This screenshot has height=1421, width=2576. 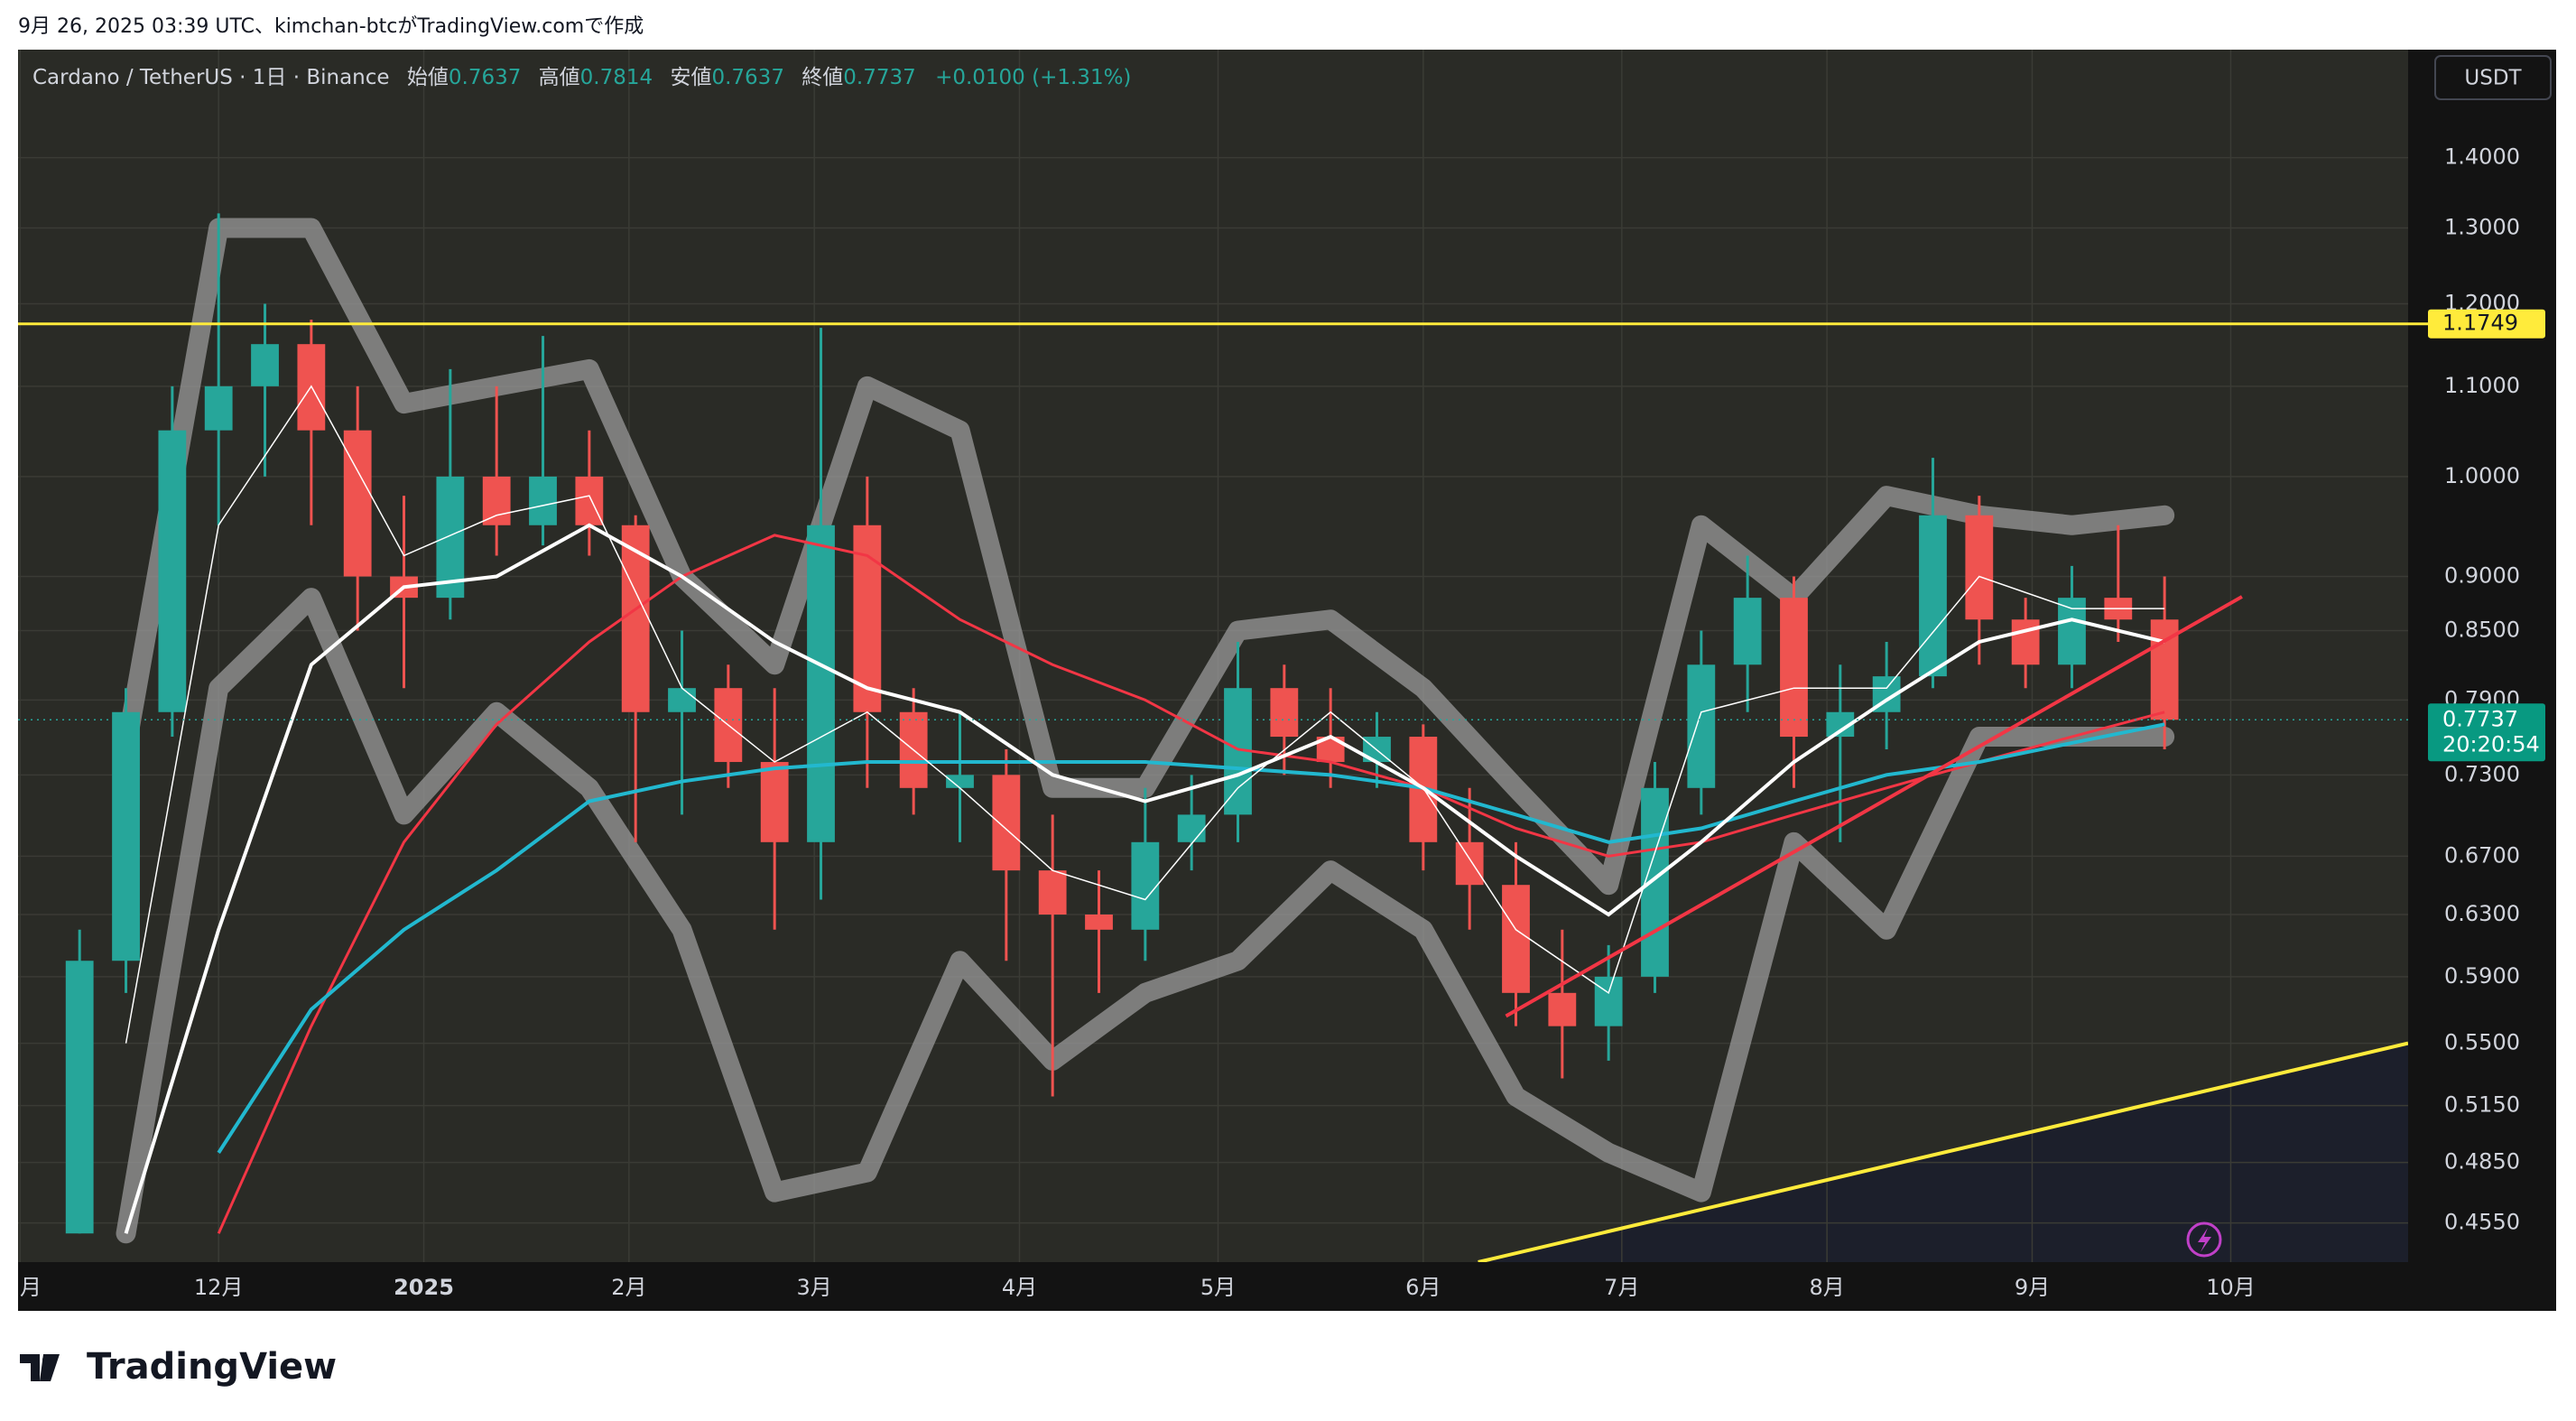 What do you see at coordinates (1218, 1288) in the screenshot?
I see `x-tick-label: 5月` at bounding box center [1218, 1288].